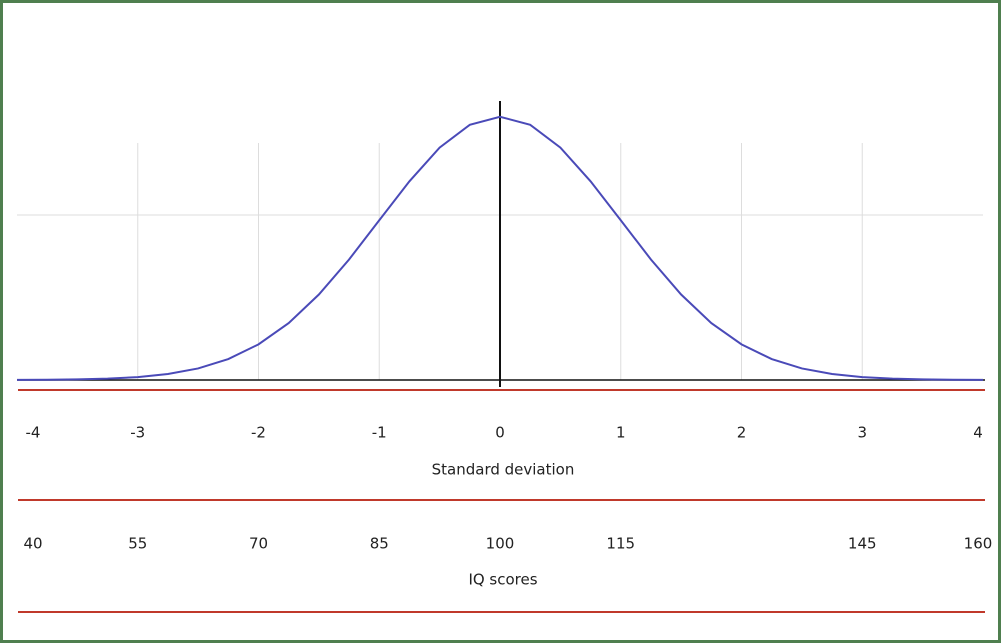 The height and width of the screenshot is (643, 1001). I want to click on x2-tick-label: 100, so click(500, 544).